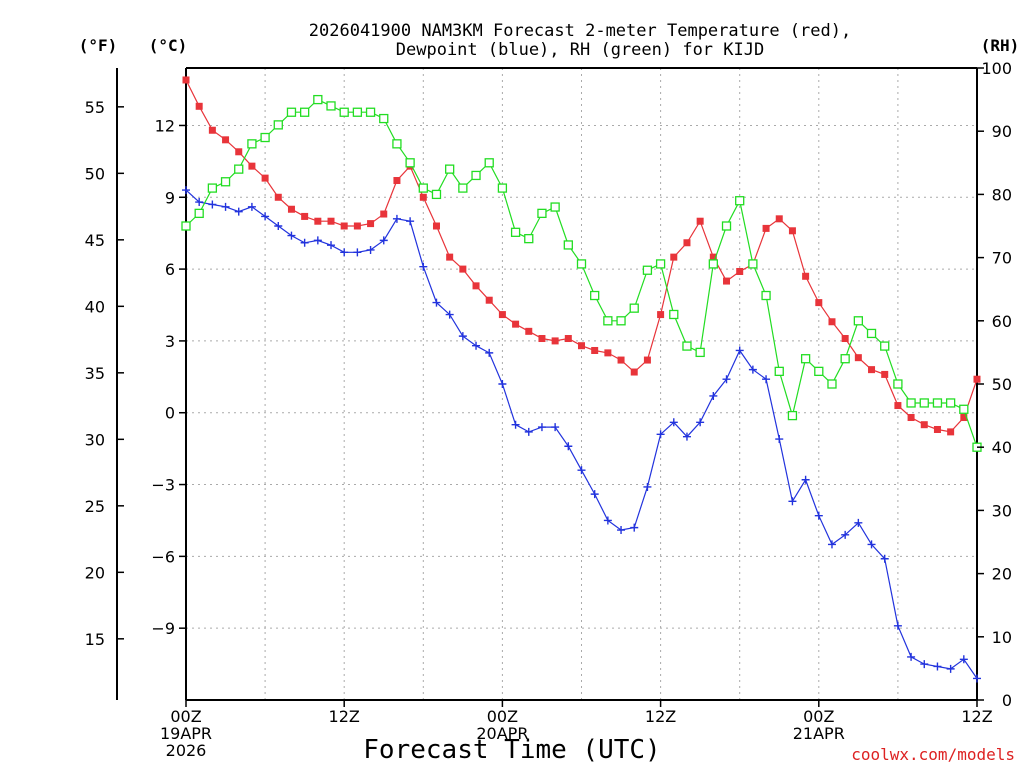 This screenshot has height=768, width=1024. I want to click on celsius-unit-label: (°C), so click(168, 45).